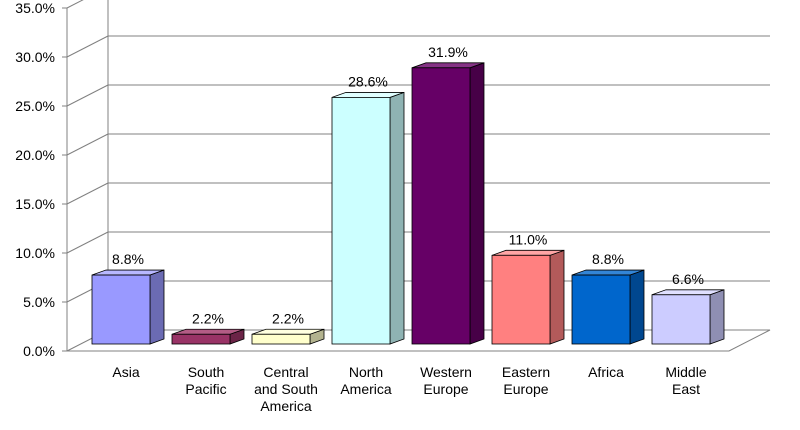 Image resolution: width=800 pixels, height=430 pixels. Describe the element at coordinates (125, 372) in the screenshot. I see `x-tick-label: Asia` at that location.